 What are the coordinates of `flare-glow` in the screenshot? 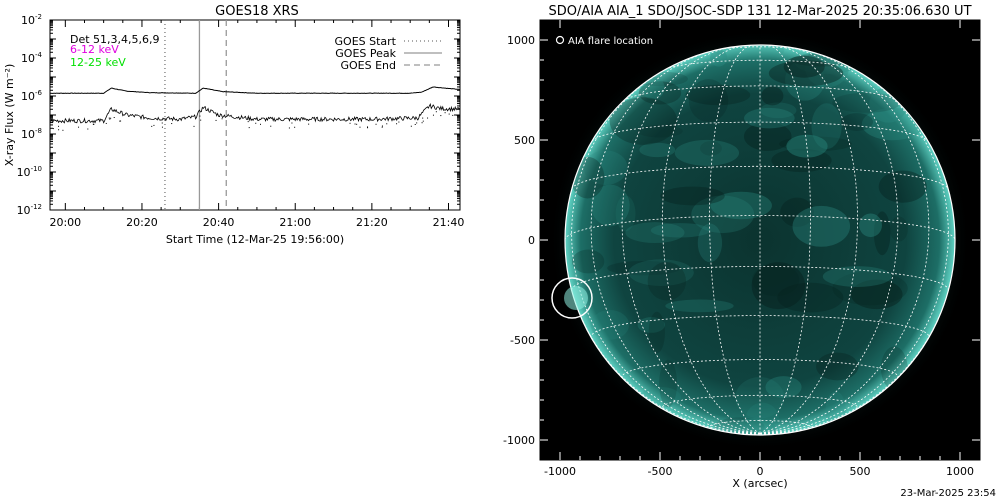 It's located at (576, 298).